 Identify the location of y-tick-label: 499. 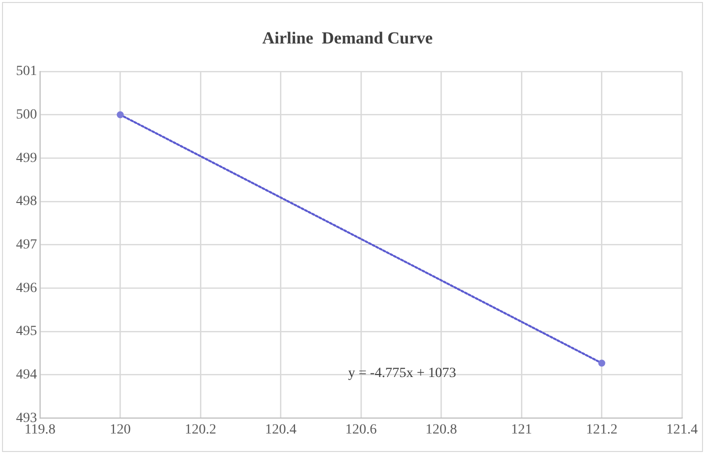
(26, 158).